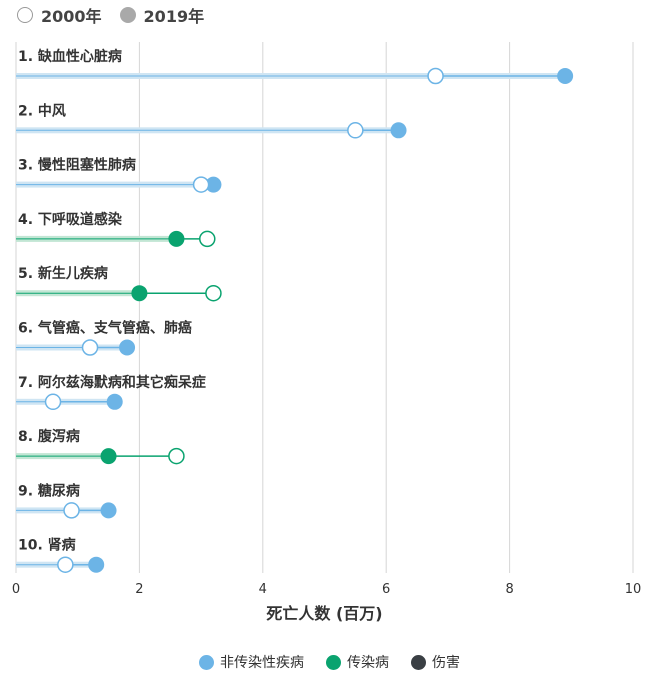 The width and height of the screenshot is (659, 678). I want to click on chart-row: 7. 阿尔兹海默病和其它痴呆症, so click(111, 392).